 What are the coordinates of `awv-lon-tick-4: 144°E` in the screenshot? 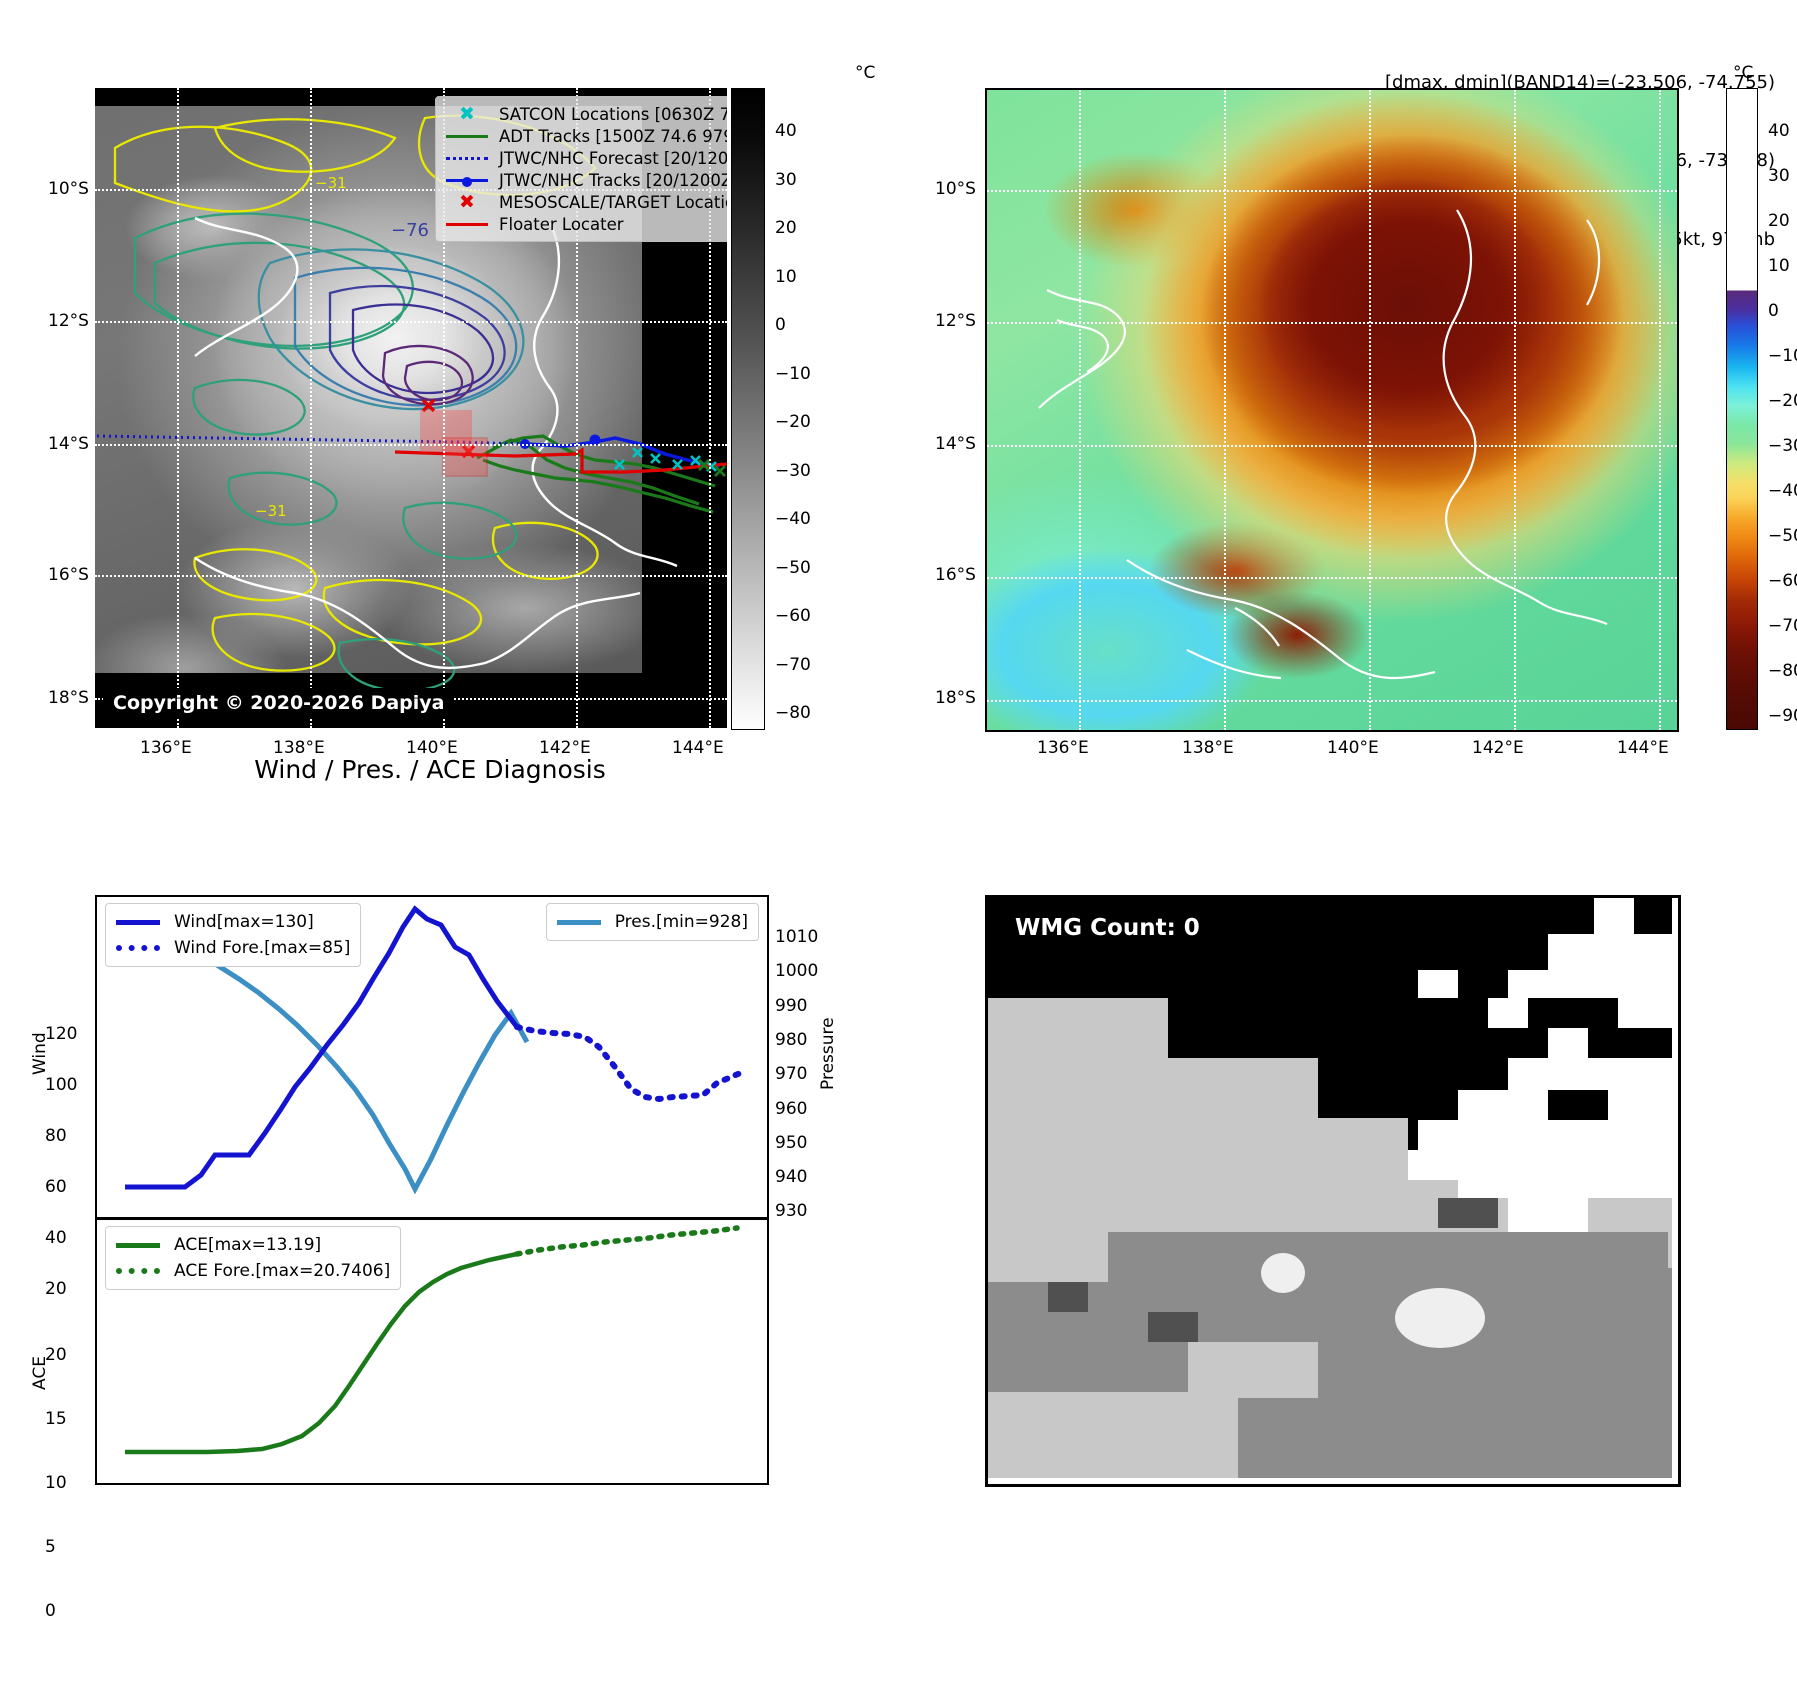 It's located at (1643, 748).